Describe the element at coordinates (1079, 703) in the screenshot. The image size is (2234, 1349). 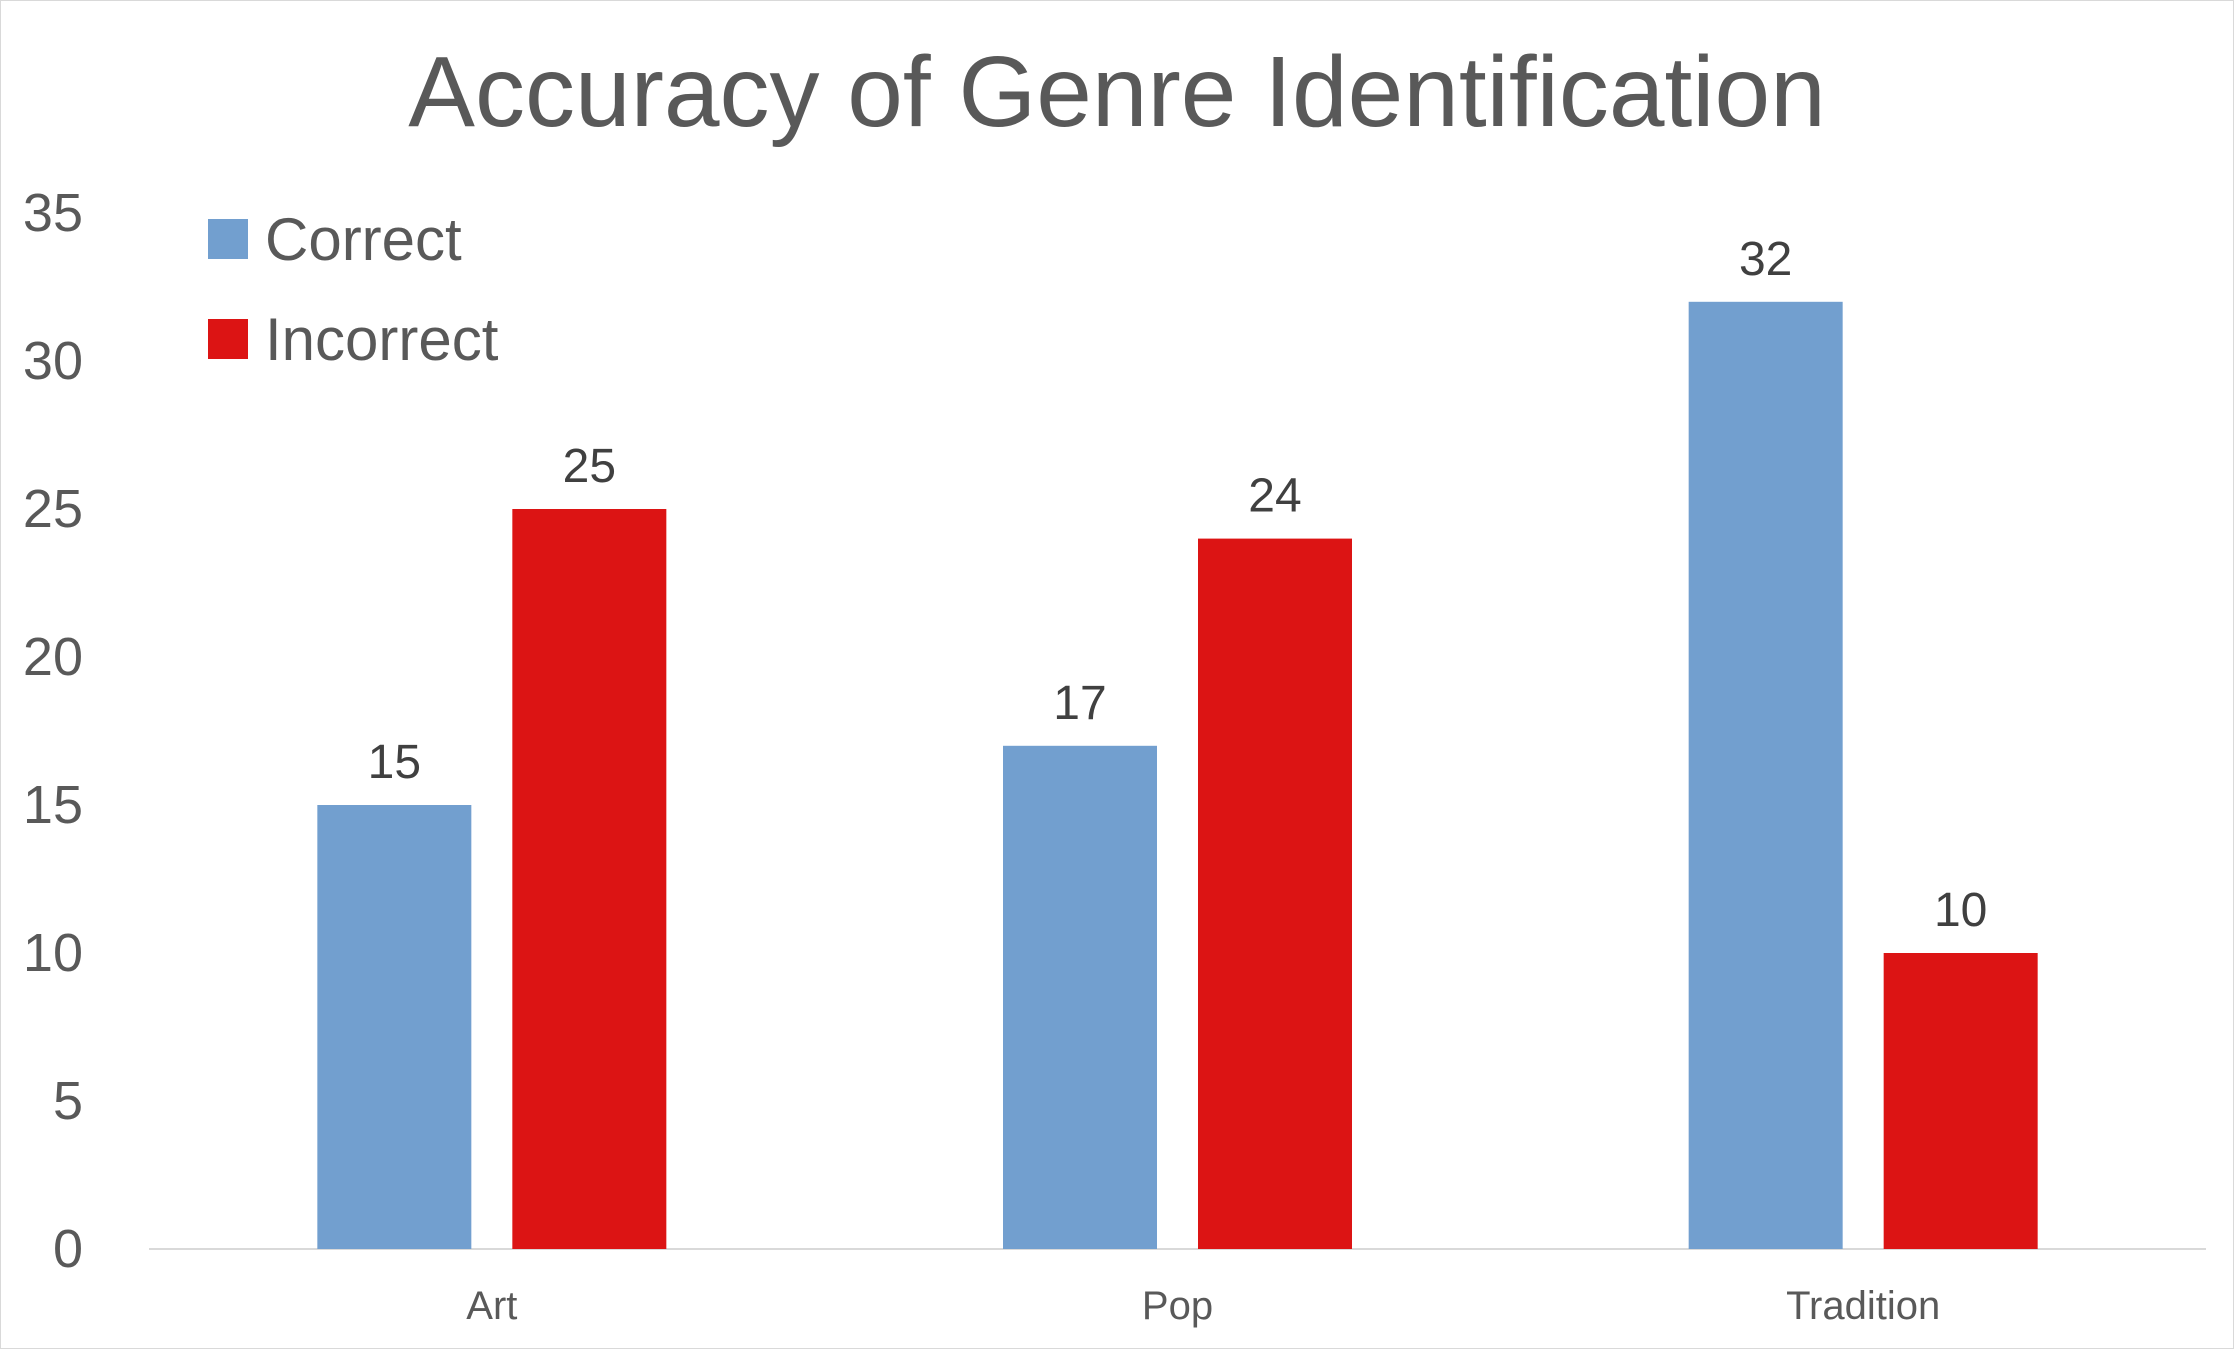
I see `data-label-correct-pop: 17` at that location.